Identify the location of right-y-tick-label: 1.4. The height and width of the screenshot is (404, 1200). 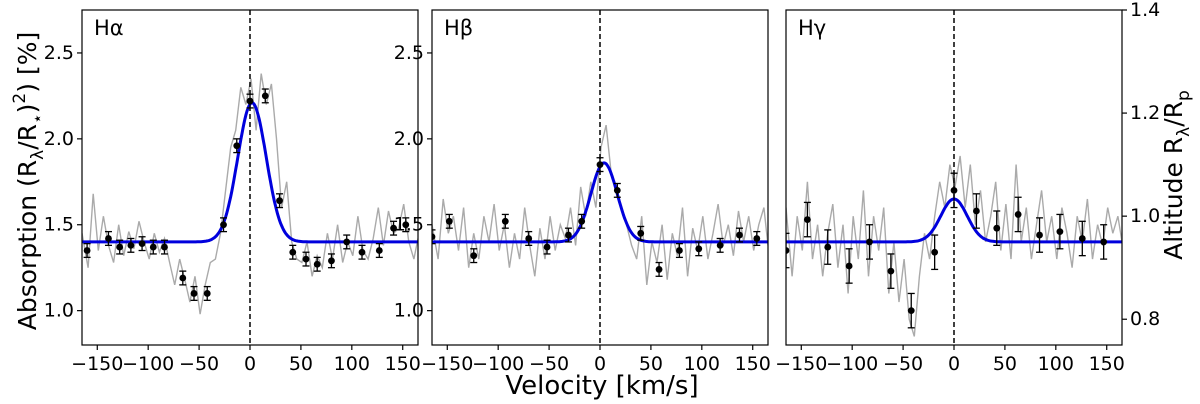
(1145, 10).